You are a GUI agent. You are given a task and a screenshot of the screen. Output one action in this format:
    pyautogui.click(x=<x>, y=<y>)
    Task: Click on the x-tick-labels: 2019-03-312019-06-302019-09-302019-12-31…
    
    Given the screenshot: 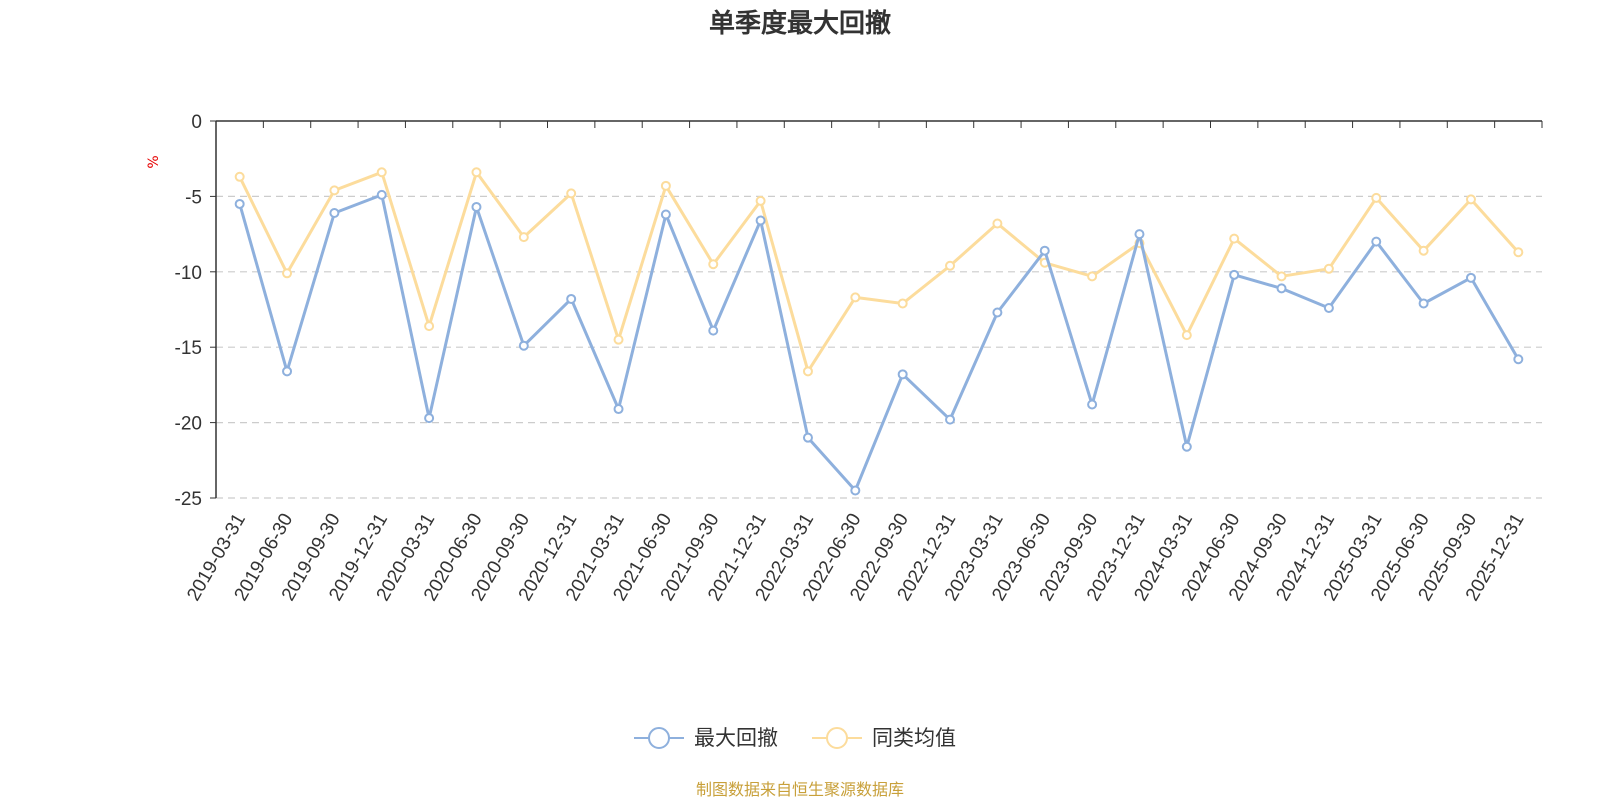 What is the action you would take?
    pyautogui.click(x=855, y=557)
    